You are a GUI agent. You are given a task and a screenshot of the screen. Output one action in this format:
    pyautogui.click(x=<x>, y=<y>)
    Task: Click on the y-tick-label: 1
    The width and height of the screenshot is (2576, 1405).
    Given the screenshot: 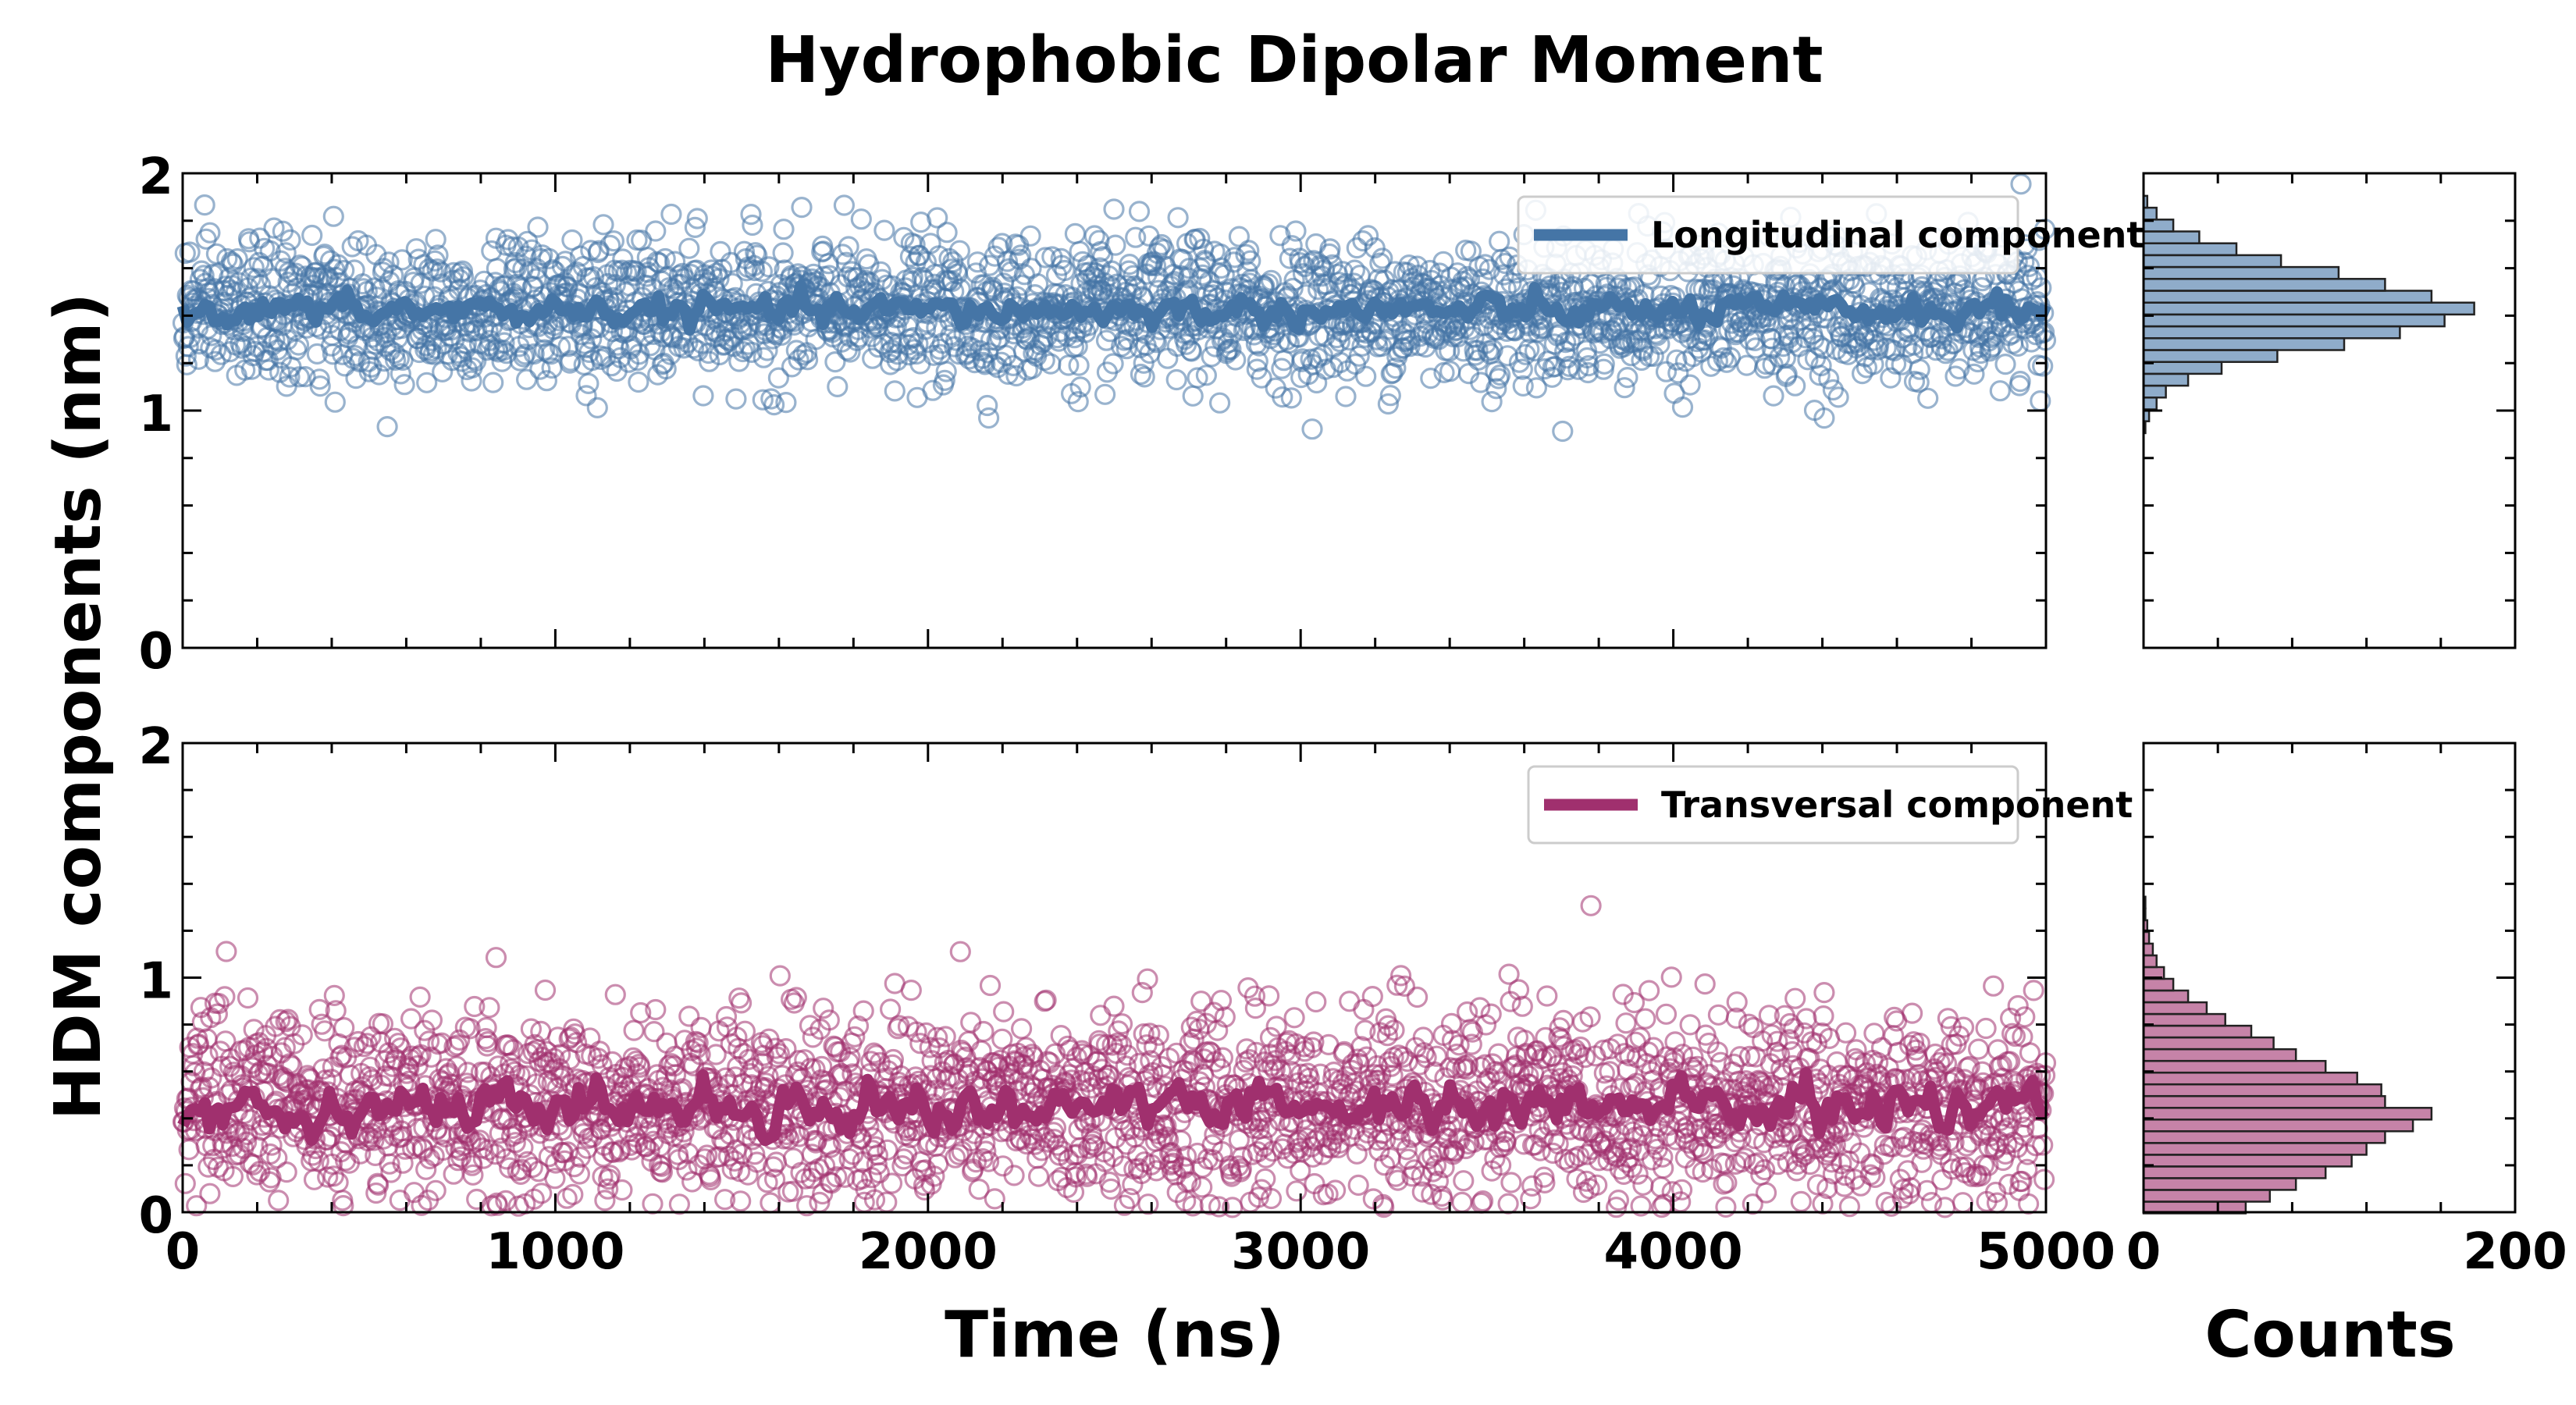 What is the action you would take?
    pyautogui.click(x=155, y=414)
    